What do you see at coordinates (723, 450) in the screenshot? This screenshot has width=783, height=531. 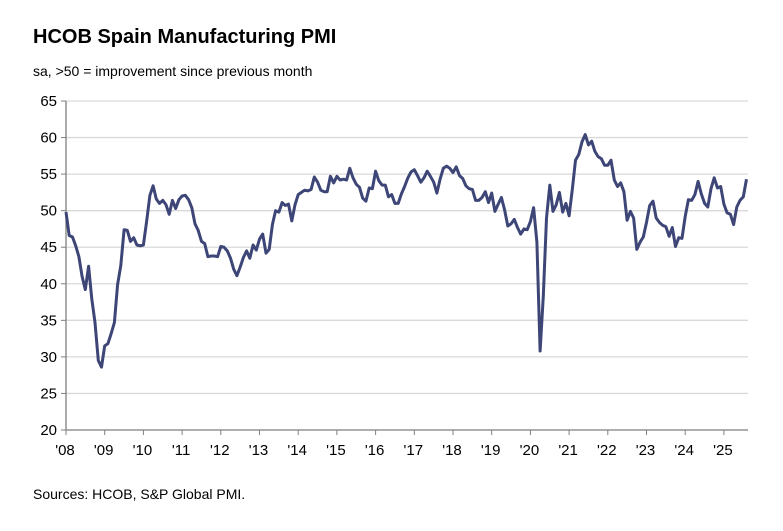 I see `x-tick-label: '25` at bounding box center [723, 450].